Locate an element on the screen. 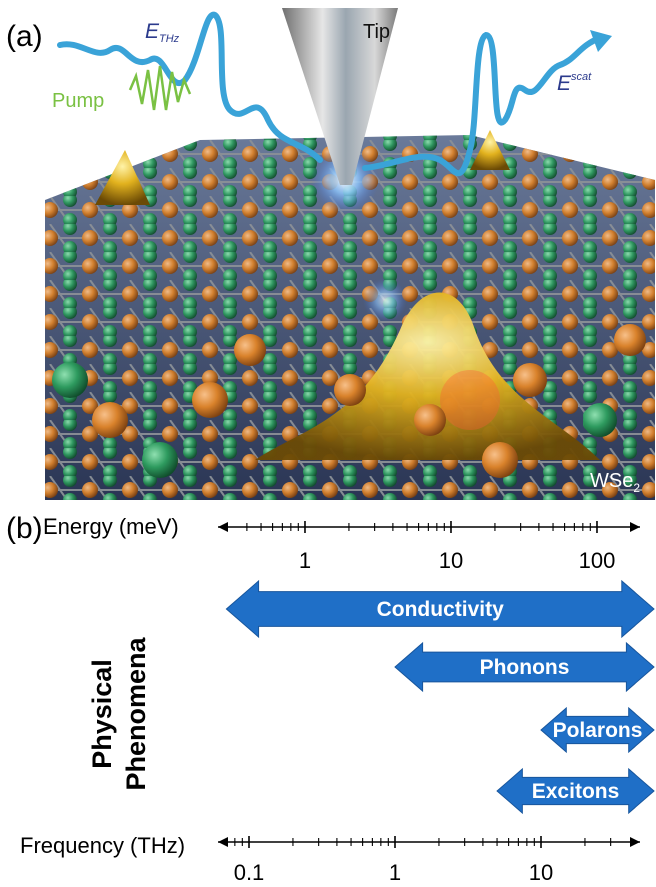 This screenshot has height=887, width=656. arrow-excitons is located at coordinates (575, 791).